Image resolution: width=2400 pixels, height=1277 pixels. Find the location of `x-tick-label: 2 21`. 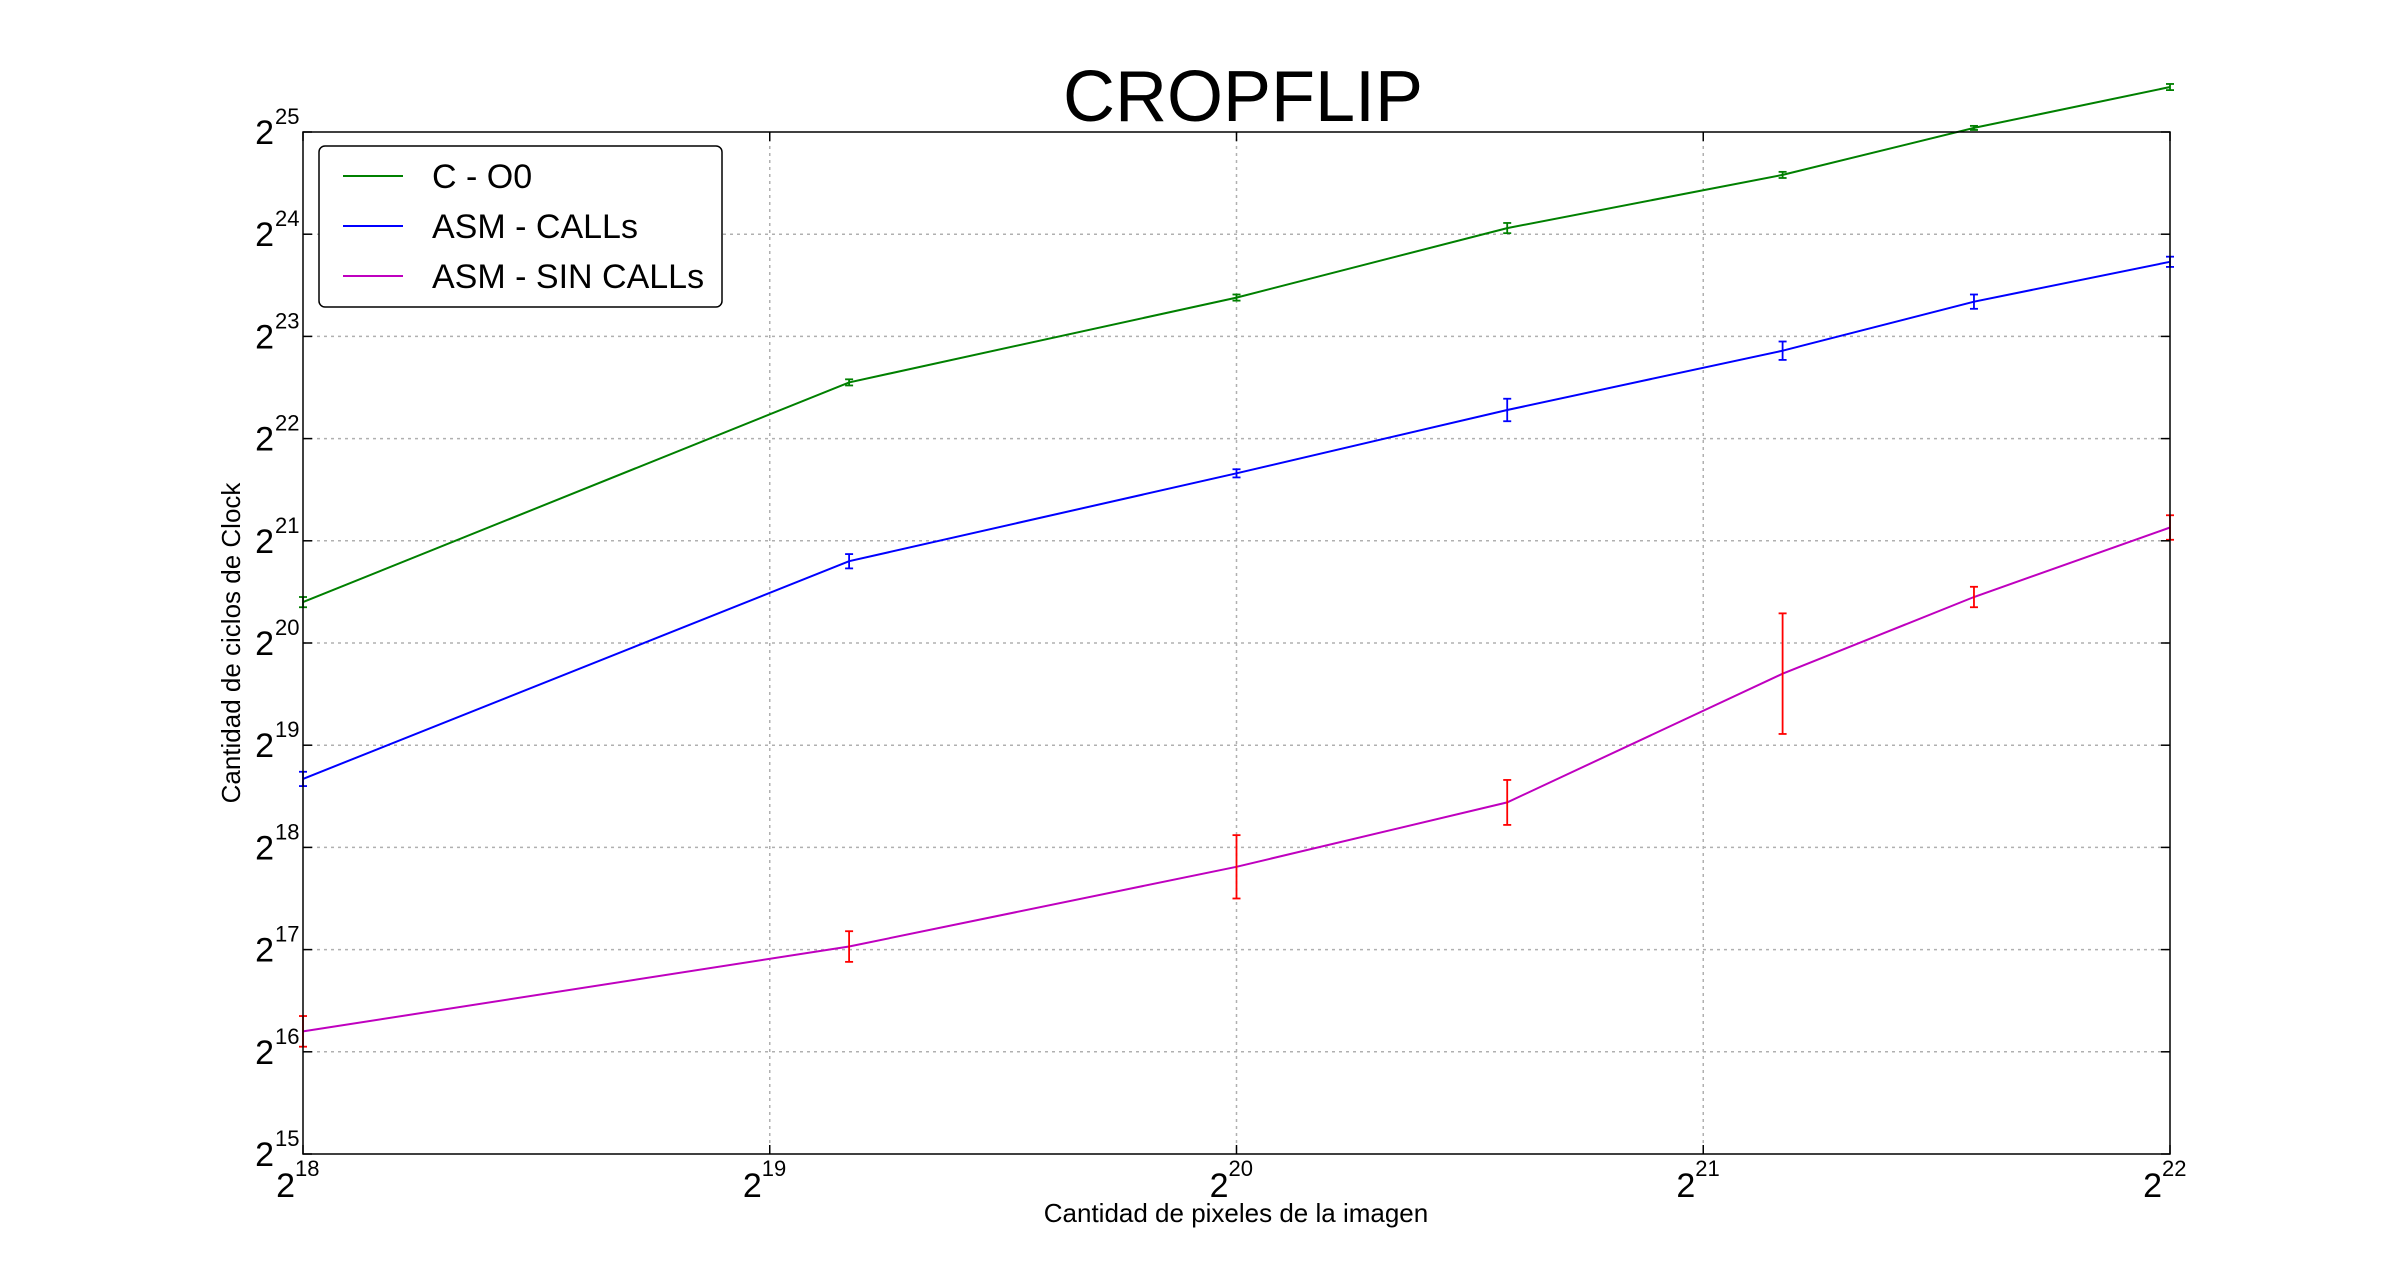

x-tick-label: 2 21 is located at coordinates (1697, 1180).